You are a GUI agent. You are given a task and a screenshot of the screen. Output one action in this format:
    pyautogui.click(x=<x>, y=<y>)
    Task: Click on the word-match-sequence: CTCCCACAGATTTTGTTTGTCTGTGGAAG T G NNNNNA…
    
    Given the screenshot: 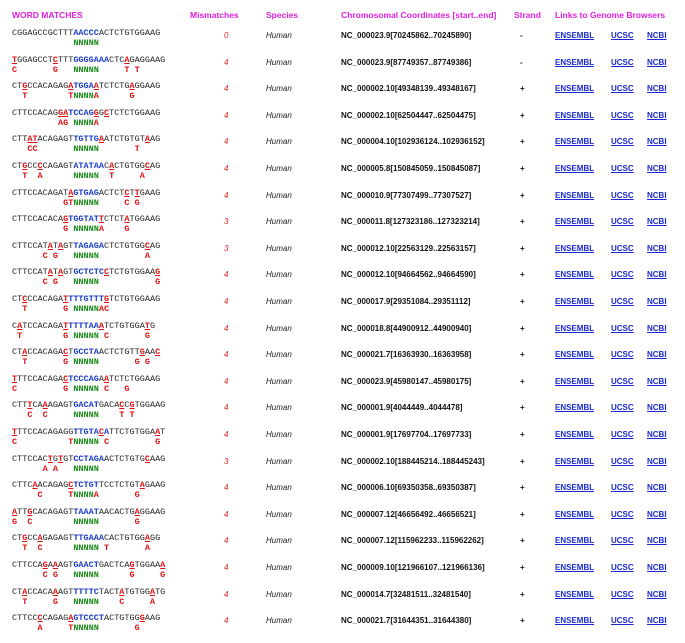 What is the action you would take?
    pyautogui.click(x=86, y=304)
    